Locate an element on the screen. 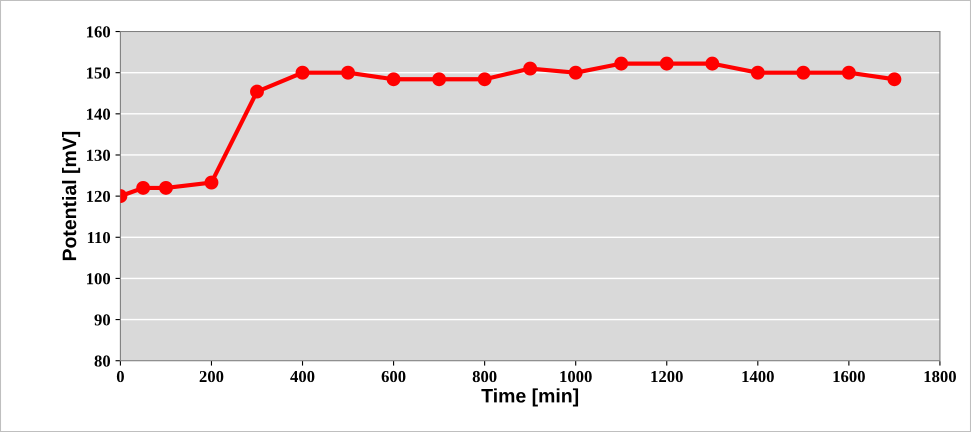 The height and width of the screenshot is (432, 971). y-tick-label: 120 is located at coordinates (98, 196).